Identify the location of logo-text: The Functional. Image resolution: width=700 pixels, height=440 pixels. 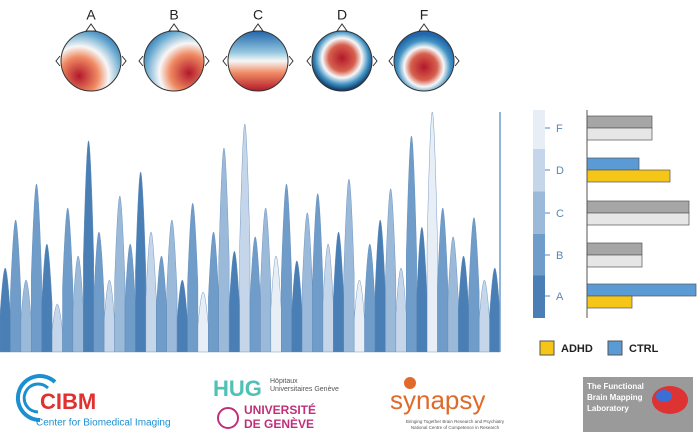
(615, 386).